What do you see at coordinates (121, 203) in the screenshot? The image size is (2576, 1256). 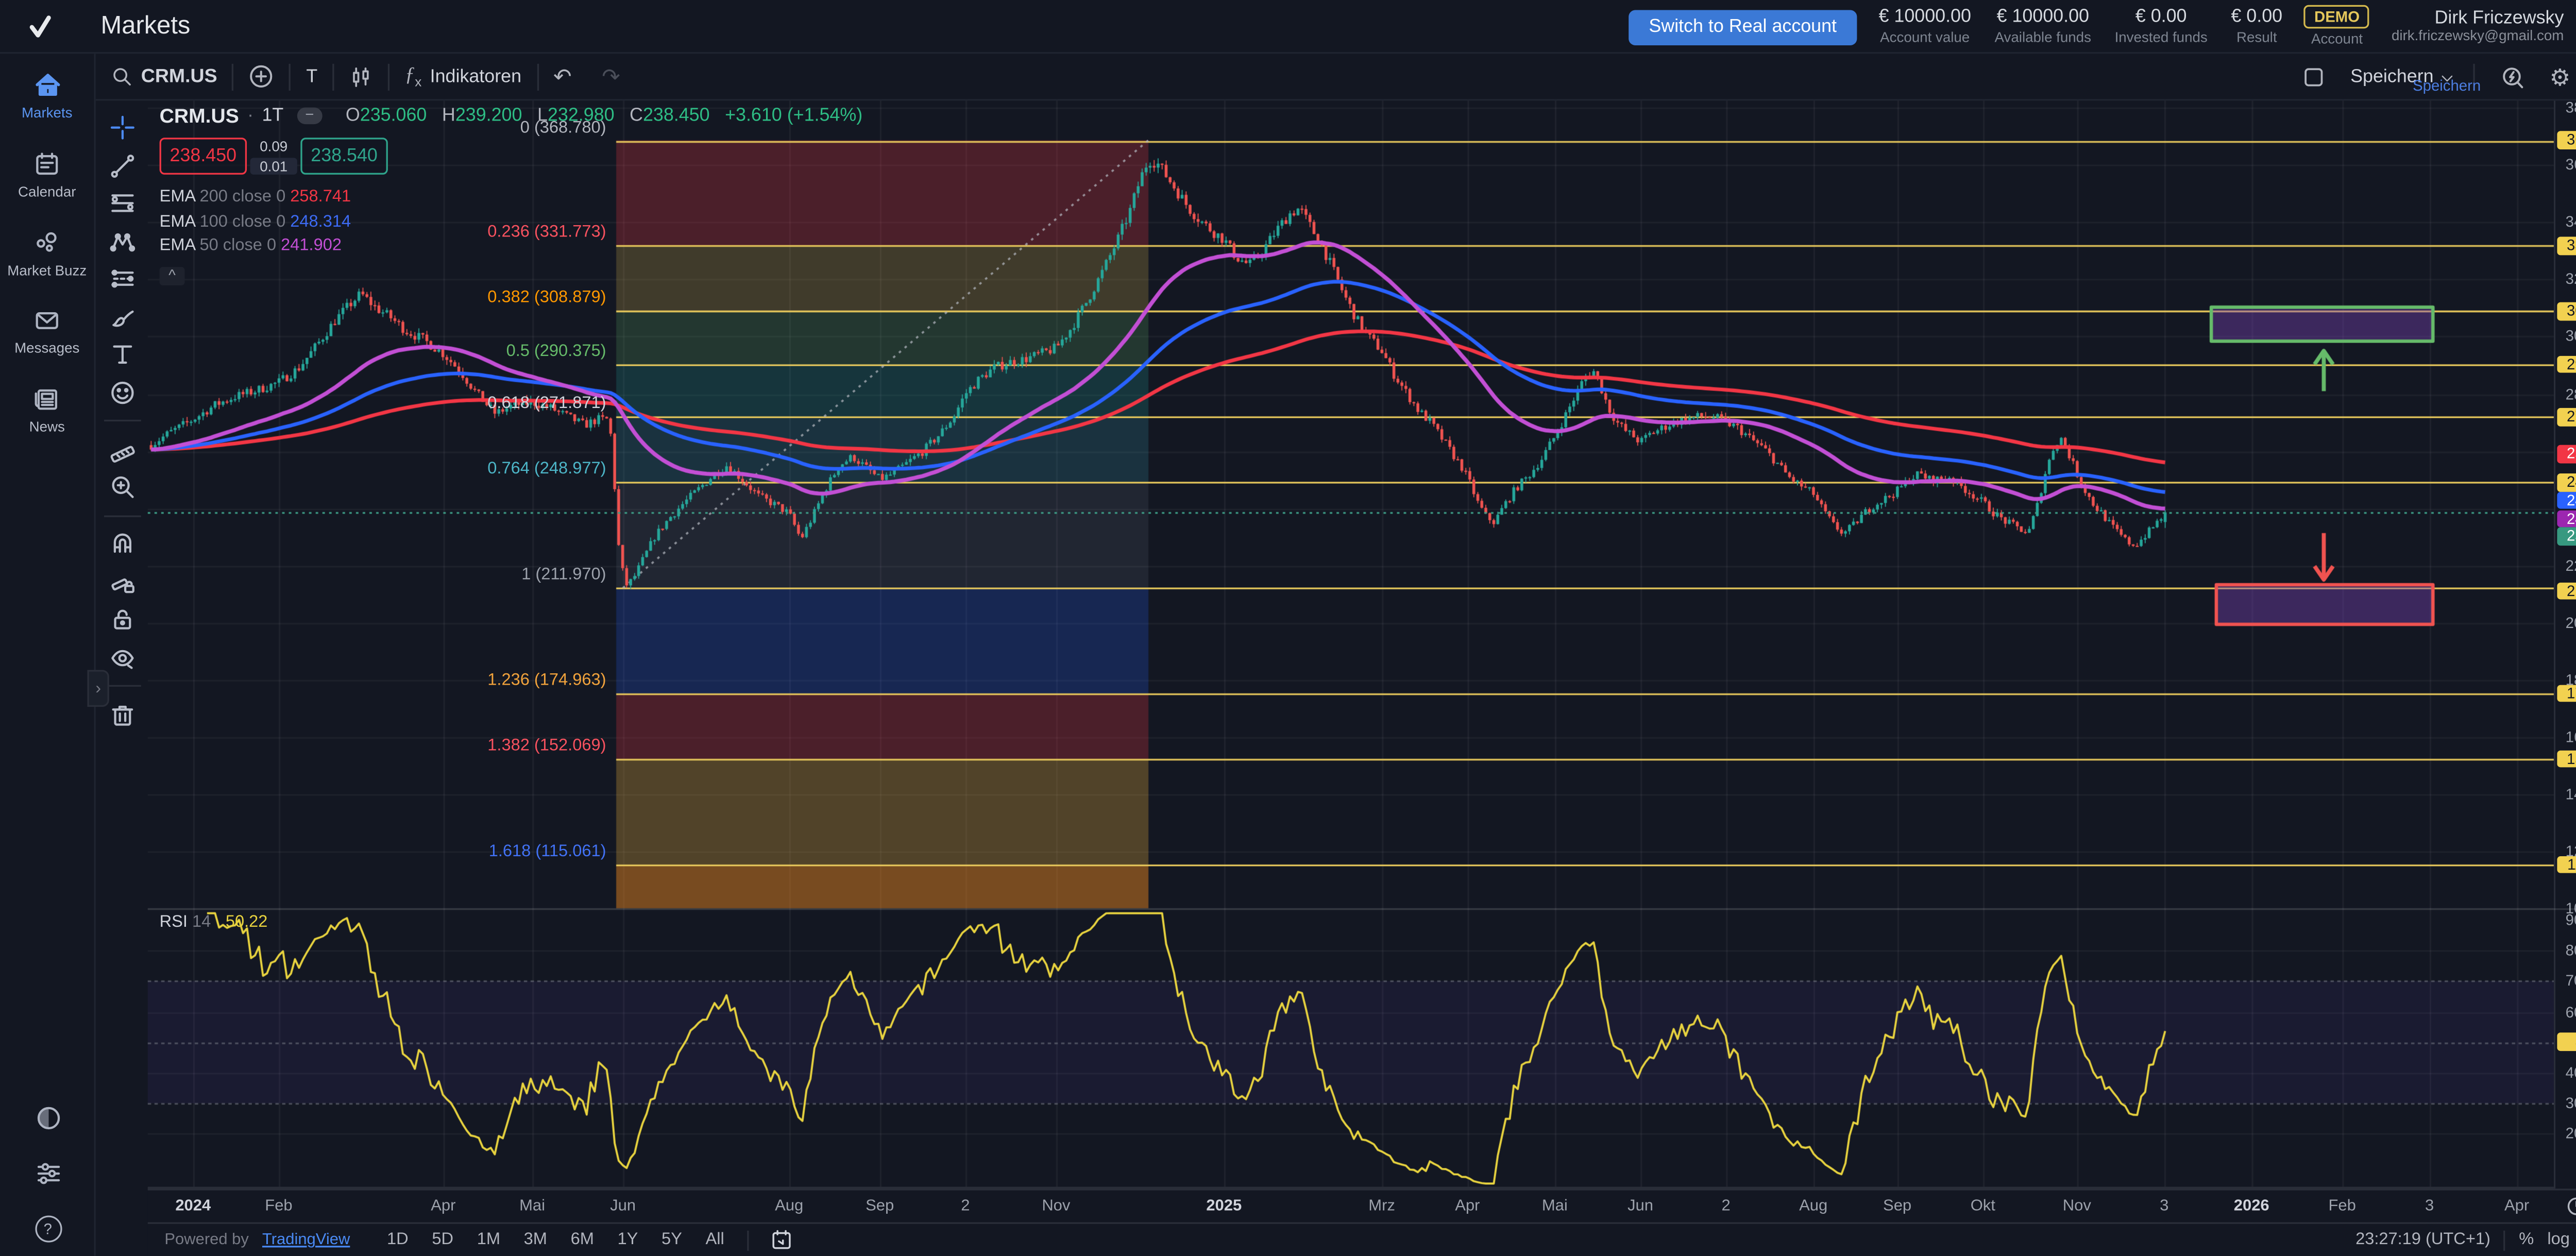 I see `fib-retracement-tool-icon` at bounding box center [121, 203].